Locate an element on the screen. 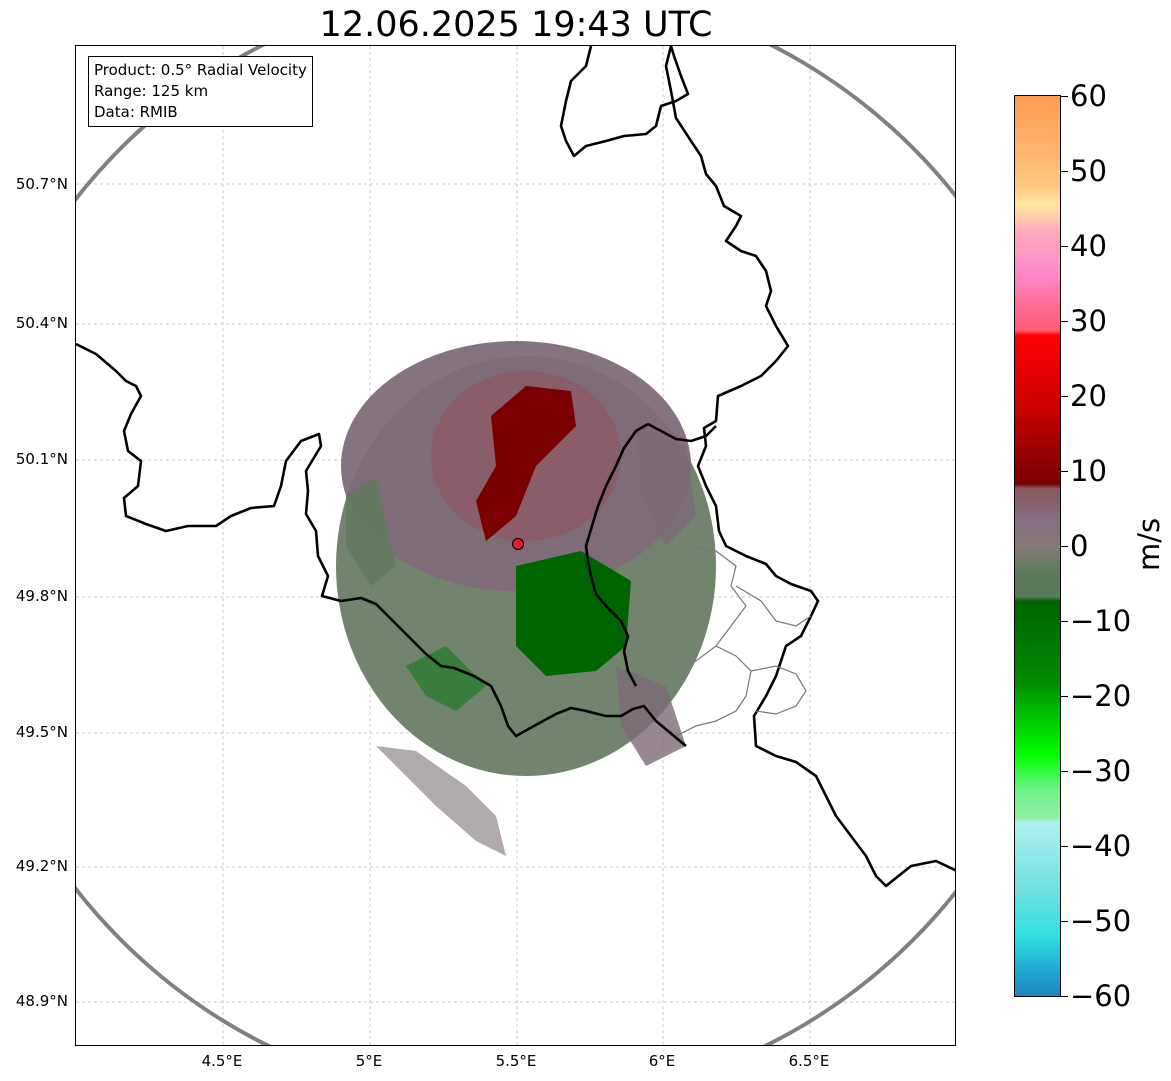  lat-label-49-5: 49.5°N is located at coordinates (41, 732).